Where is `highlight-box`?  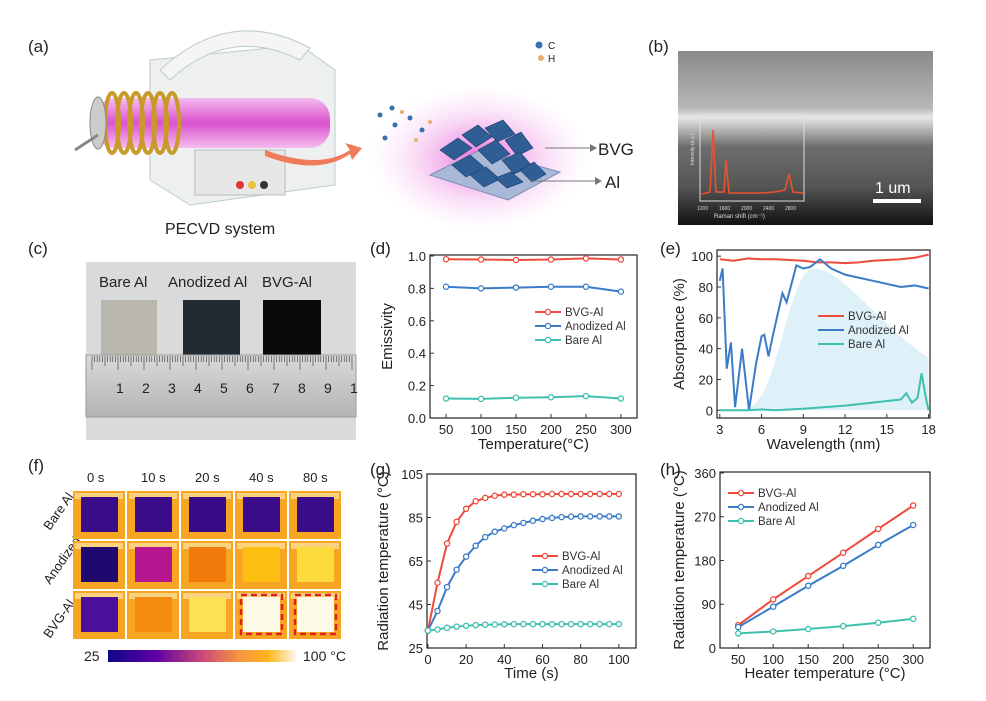 highlight-box is located at coordinates (315, 614).